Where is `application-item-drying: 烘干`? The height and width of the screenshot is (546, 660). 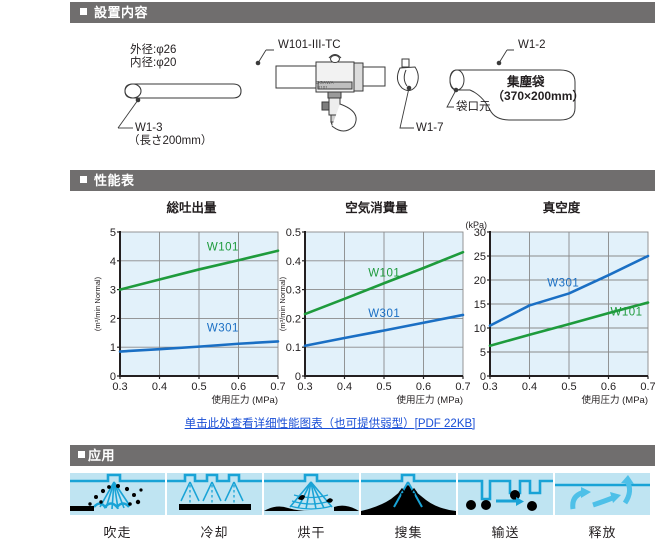 application-item-drying: 烘干 is located at coordinates (311, 507).